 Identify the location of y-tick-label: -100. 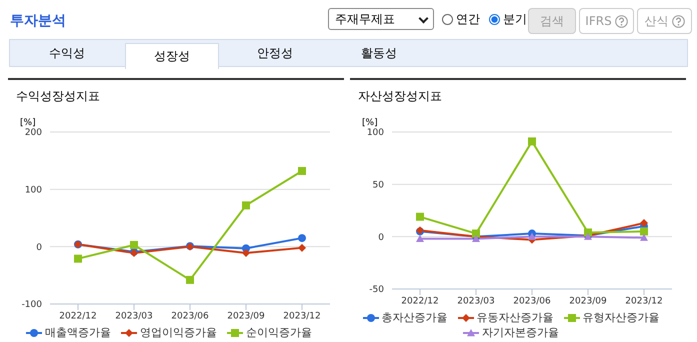
(32, 305).